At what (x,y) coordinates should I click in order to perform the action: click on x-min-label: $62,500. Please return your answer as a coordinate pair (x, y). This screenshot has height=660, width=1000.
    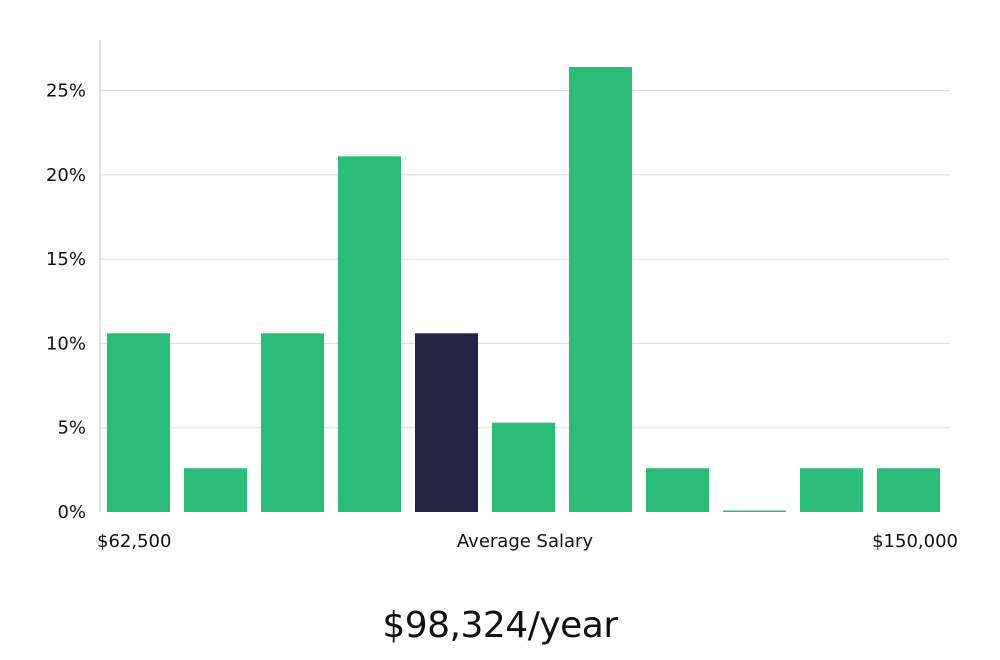
    Looking at the image, I should click on (134, 541).